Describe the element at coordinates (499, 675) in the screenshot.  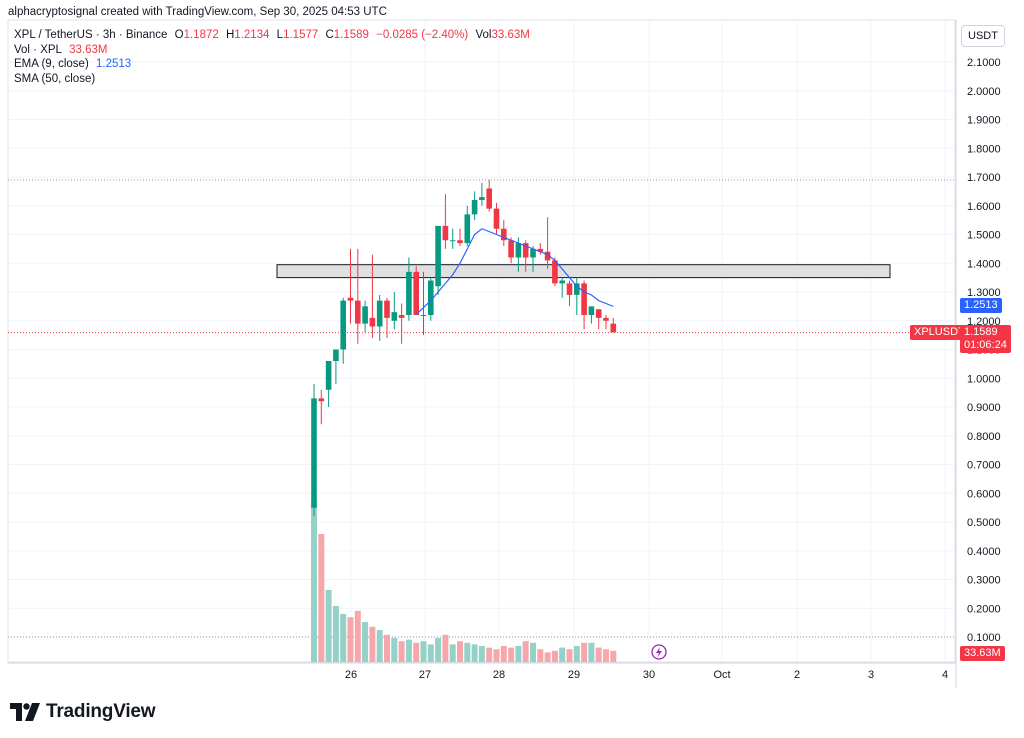
I see `time-tick-label: 28` at that location.